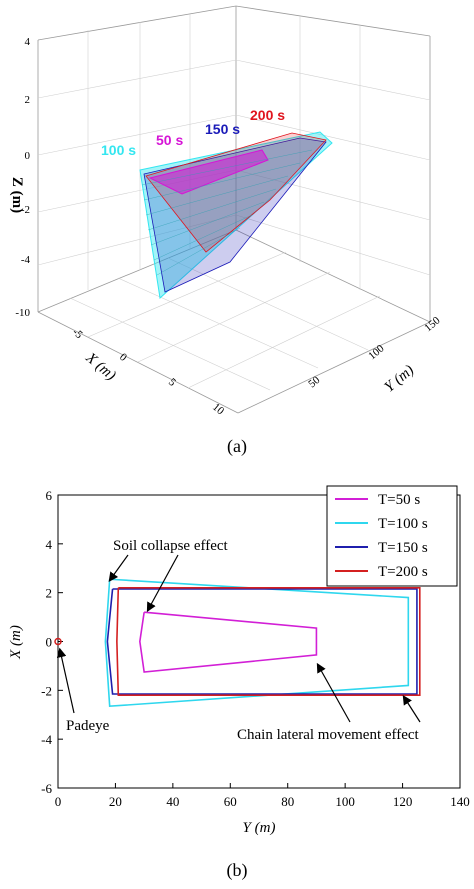  What do you see at coordinates (403, 548) in the screenshot?
I see `legend-label: T=150 s` at bounding box center [403, 548].